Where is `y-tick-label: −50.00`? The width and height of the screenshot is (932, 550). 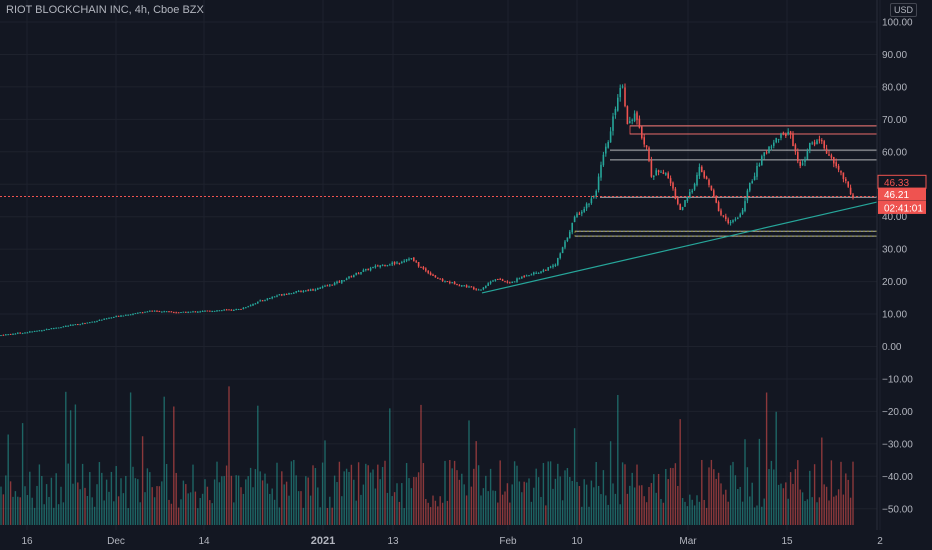
y-tick-label: −50.00 is located at coordinates (897, 509).